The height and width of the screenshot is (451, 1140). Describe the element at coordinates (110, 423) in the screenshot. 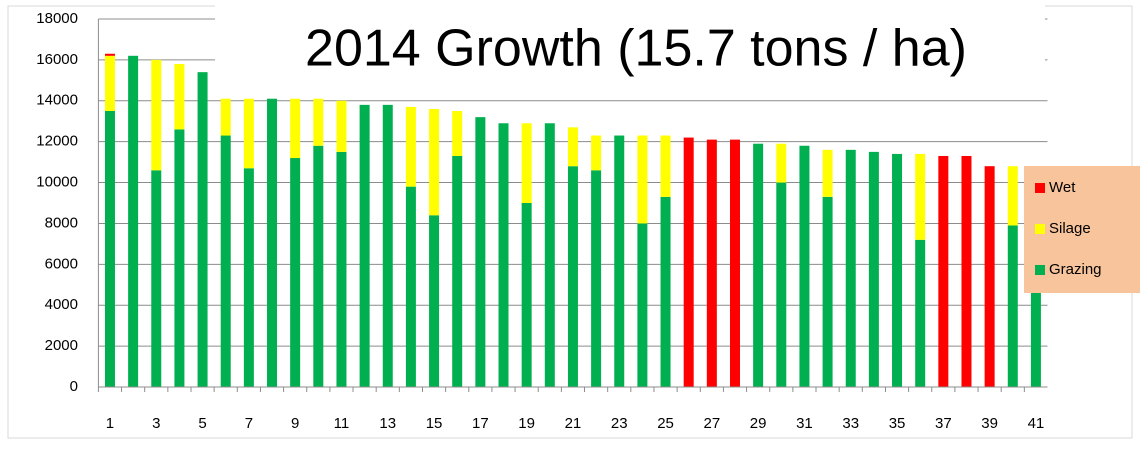

I see `x-tick-label: 1` at that location.